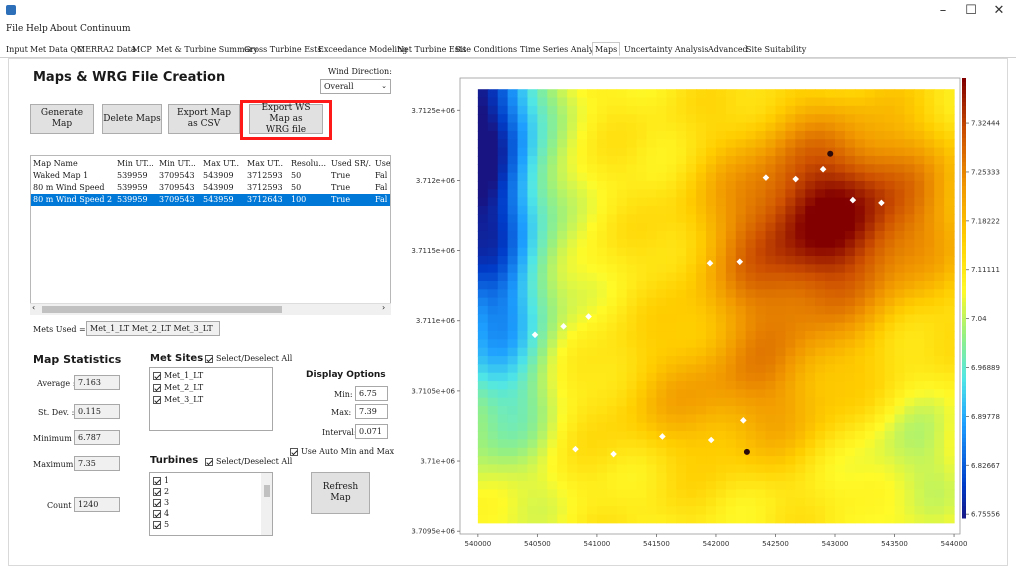 The image size is (1016, 574). What do you see at coordinates (177, 188) in the screenshot?
I see `table-cell: 3709543` at bounding box center [177, 188].